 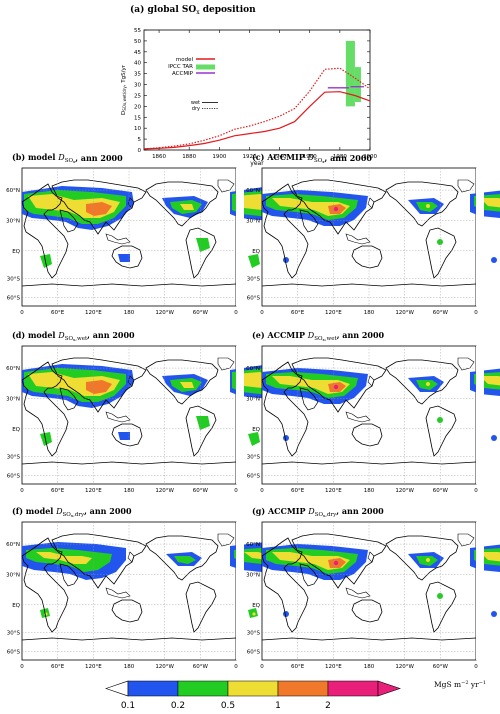 I want to click on x-tick-label: 1860, so click(x=159, y=157).